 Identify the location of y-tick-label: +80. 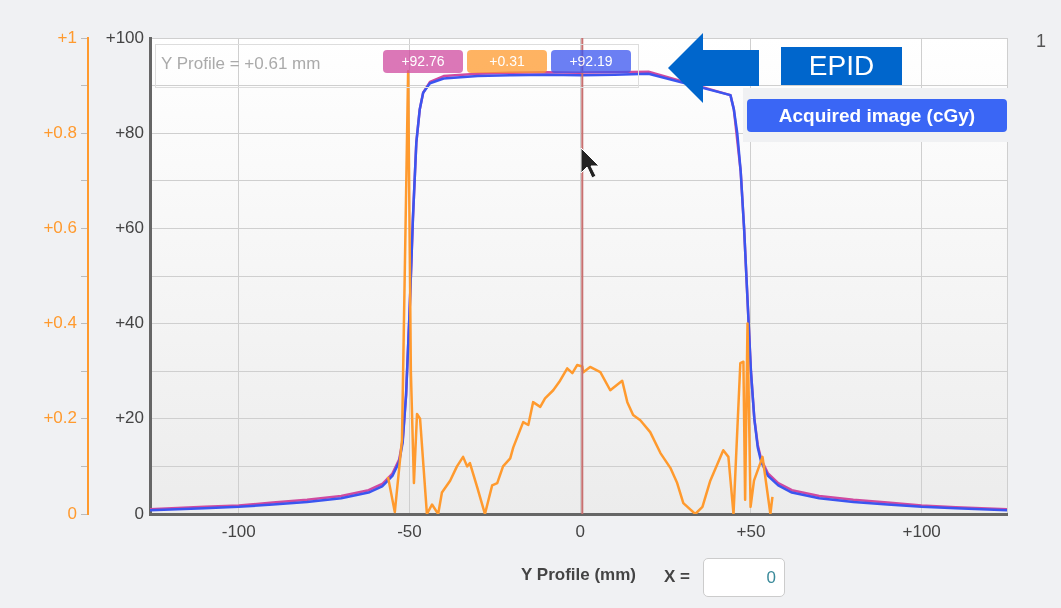
(129, 132).